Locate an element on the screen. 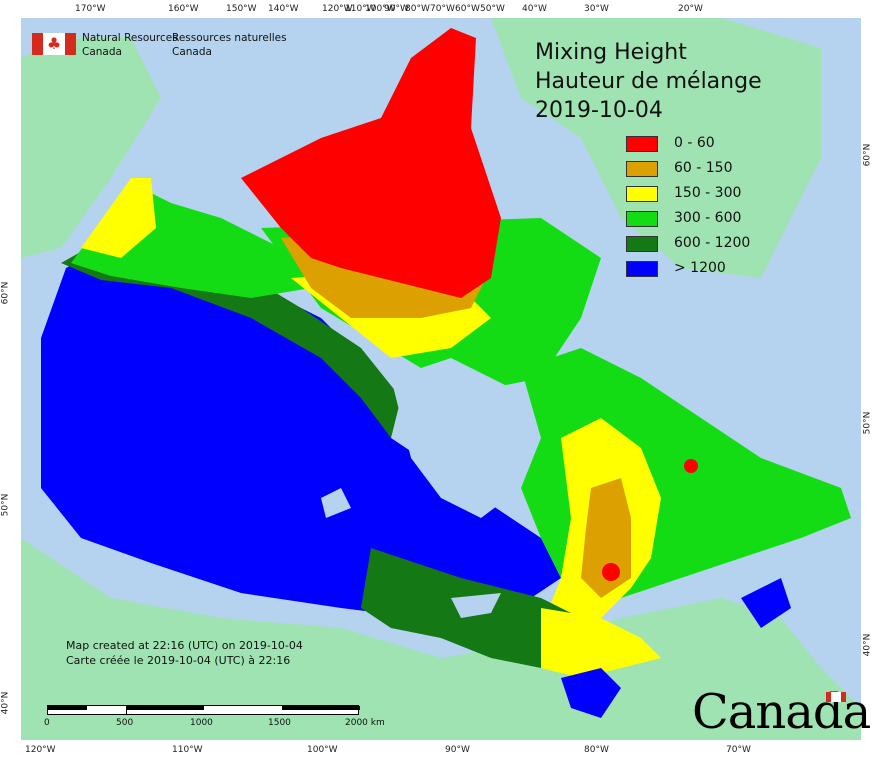 The width and height of the screenshot is (880, 760). tick-top-14: 20°W is located at coordinates (690, 9).